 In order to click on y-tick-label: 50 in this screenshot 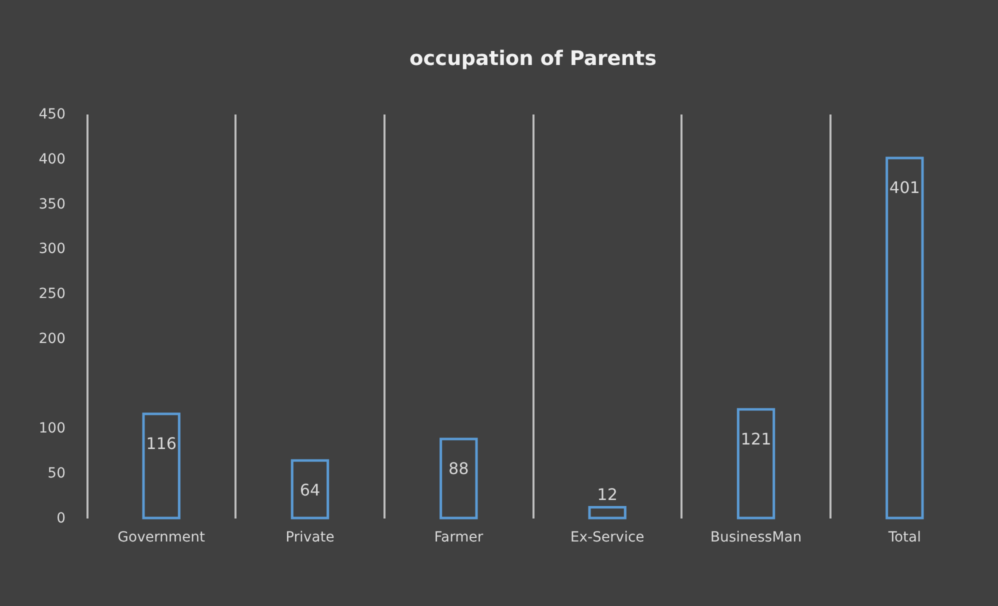, I will do `click(57, 474)`.